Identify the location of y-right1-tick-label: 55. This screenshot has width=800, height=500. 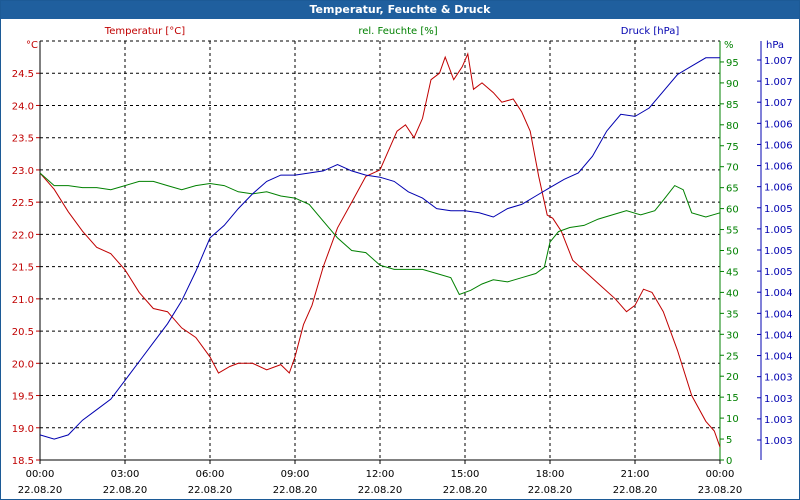
(732, 231).